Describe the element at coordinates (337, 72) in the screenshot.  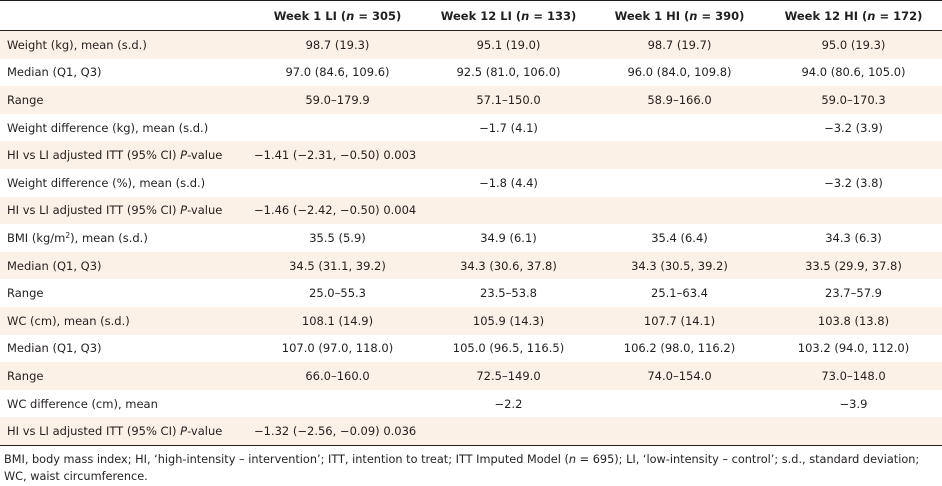
I see `table-cell: 97.0 (84.6, 109.6)` at that location.